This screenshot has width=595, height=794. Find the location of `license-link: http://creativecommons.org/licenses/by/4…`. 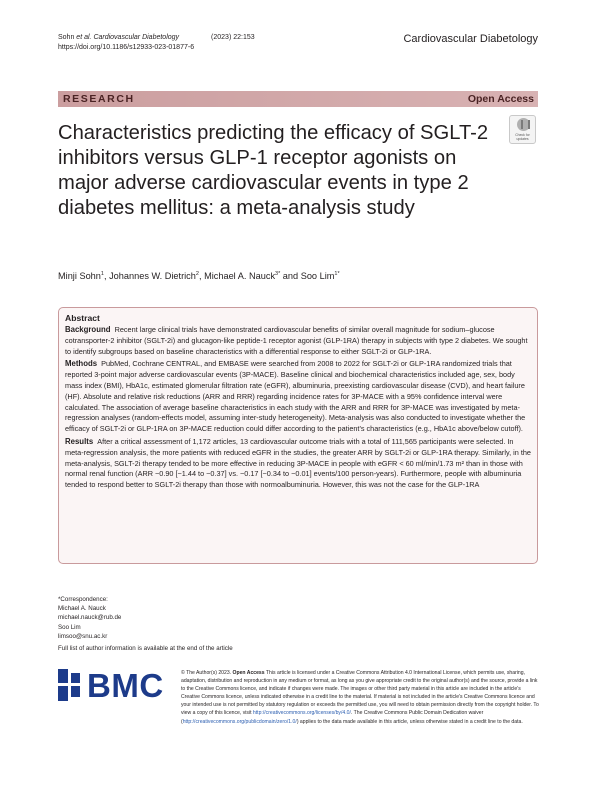

license-link: http://creativecommons.org/licenses/by/4… is located at coordinates (301, 713).